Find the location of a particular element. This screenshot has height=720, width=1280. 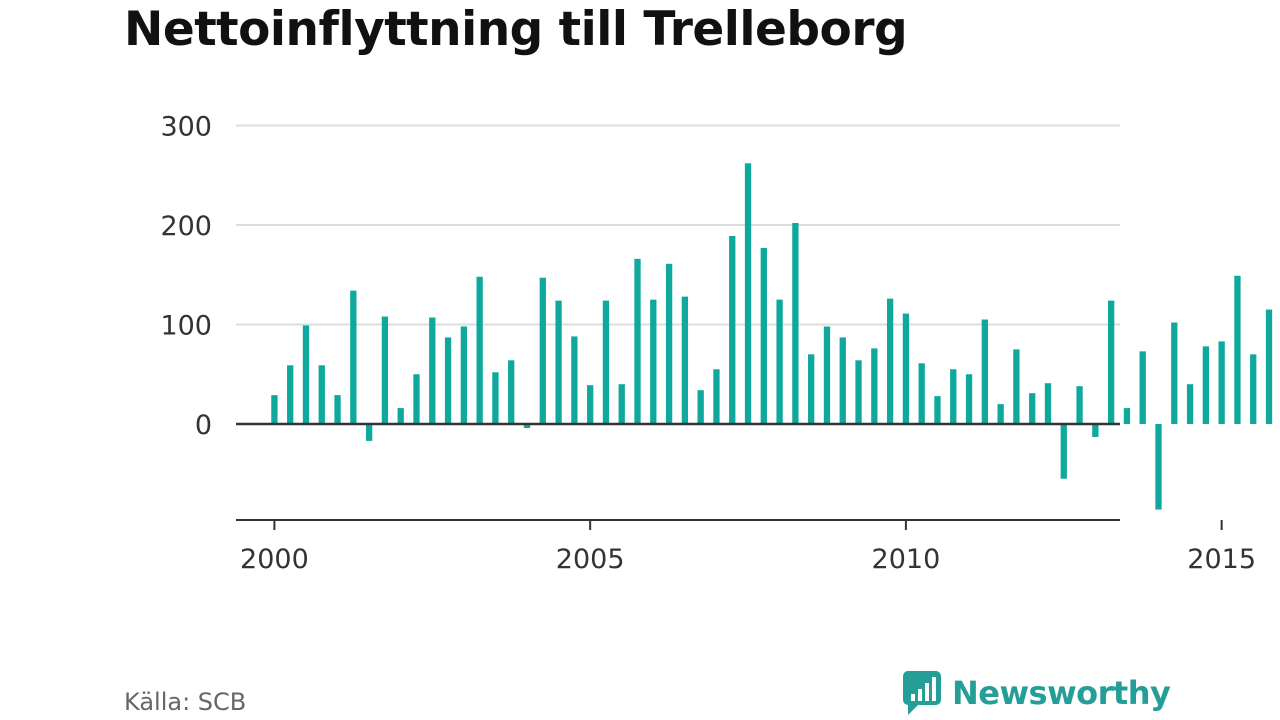

brand-logo: Newsworthy is located at coordinates (1036, 693).